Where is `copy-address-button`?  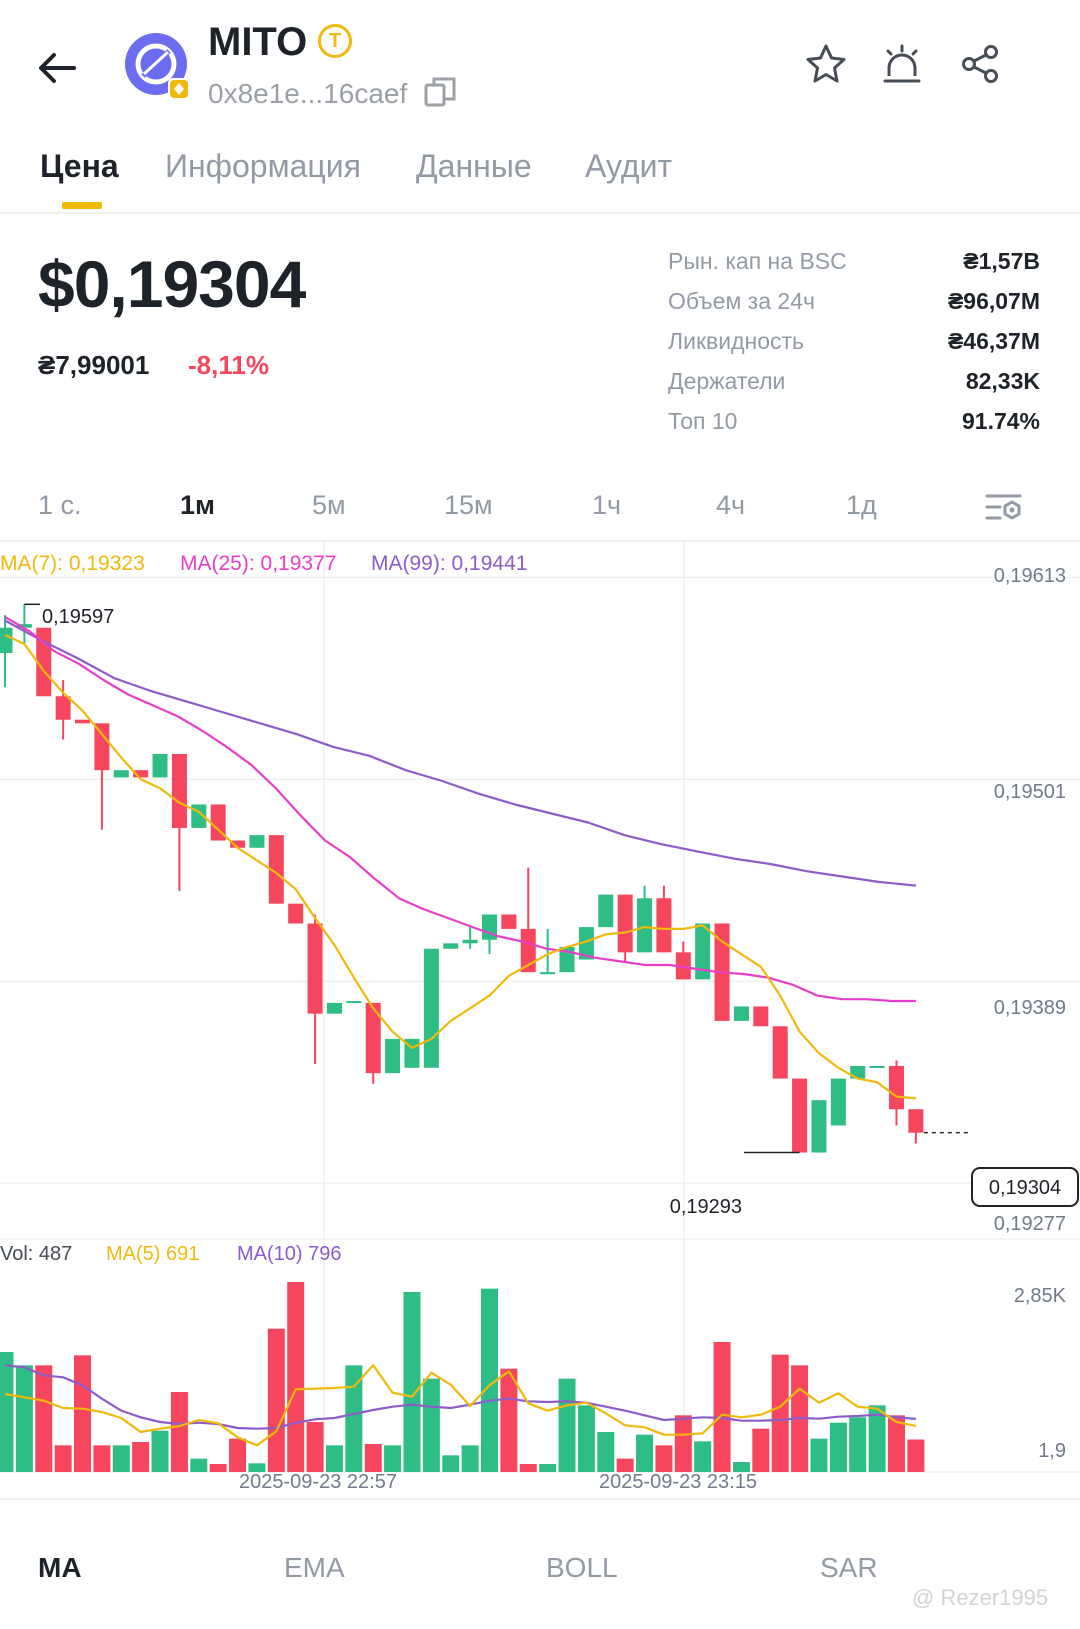 copy-address-button is located at coordinates (440, 92).